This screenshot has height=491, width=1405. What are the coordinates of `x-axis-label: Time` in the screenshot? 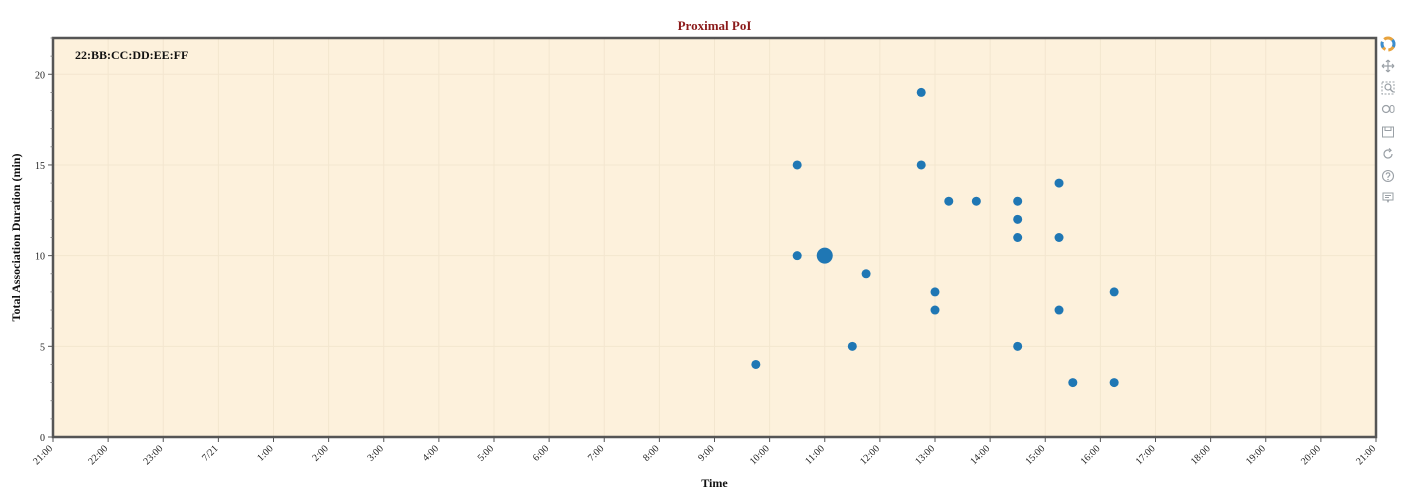 It's located at (714, 483).